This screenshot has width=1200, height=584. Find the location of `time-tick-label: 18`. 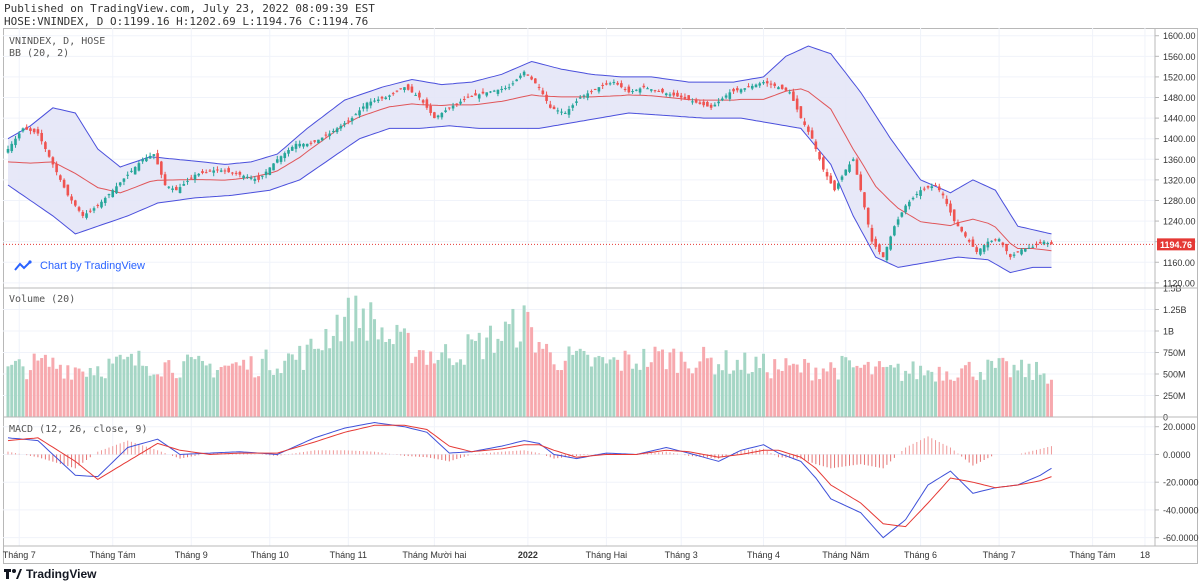

time-tick-label: 18 is located at coordinates (1145, 555).